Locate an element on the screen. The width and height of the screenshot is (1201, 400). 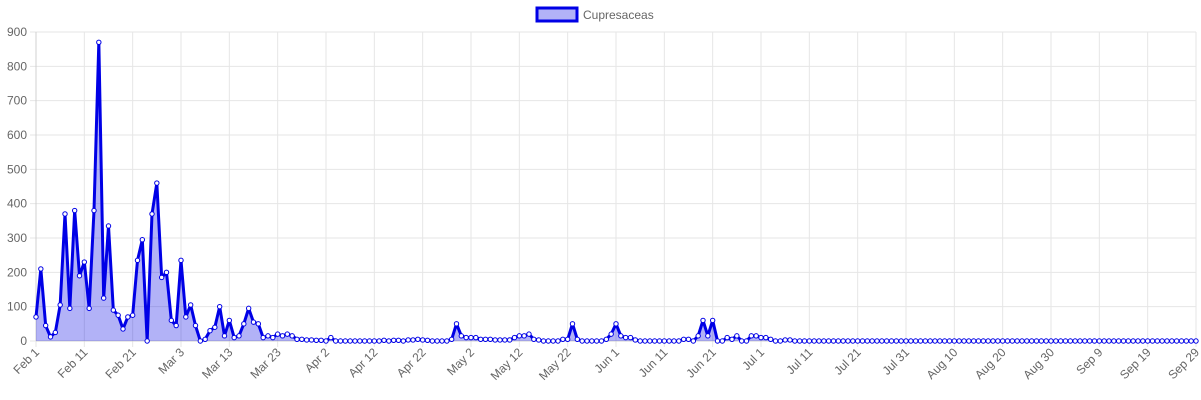
x-tick-label: Apr 2 is located at coordinates (317, 360).